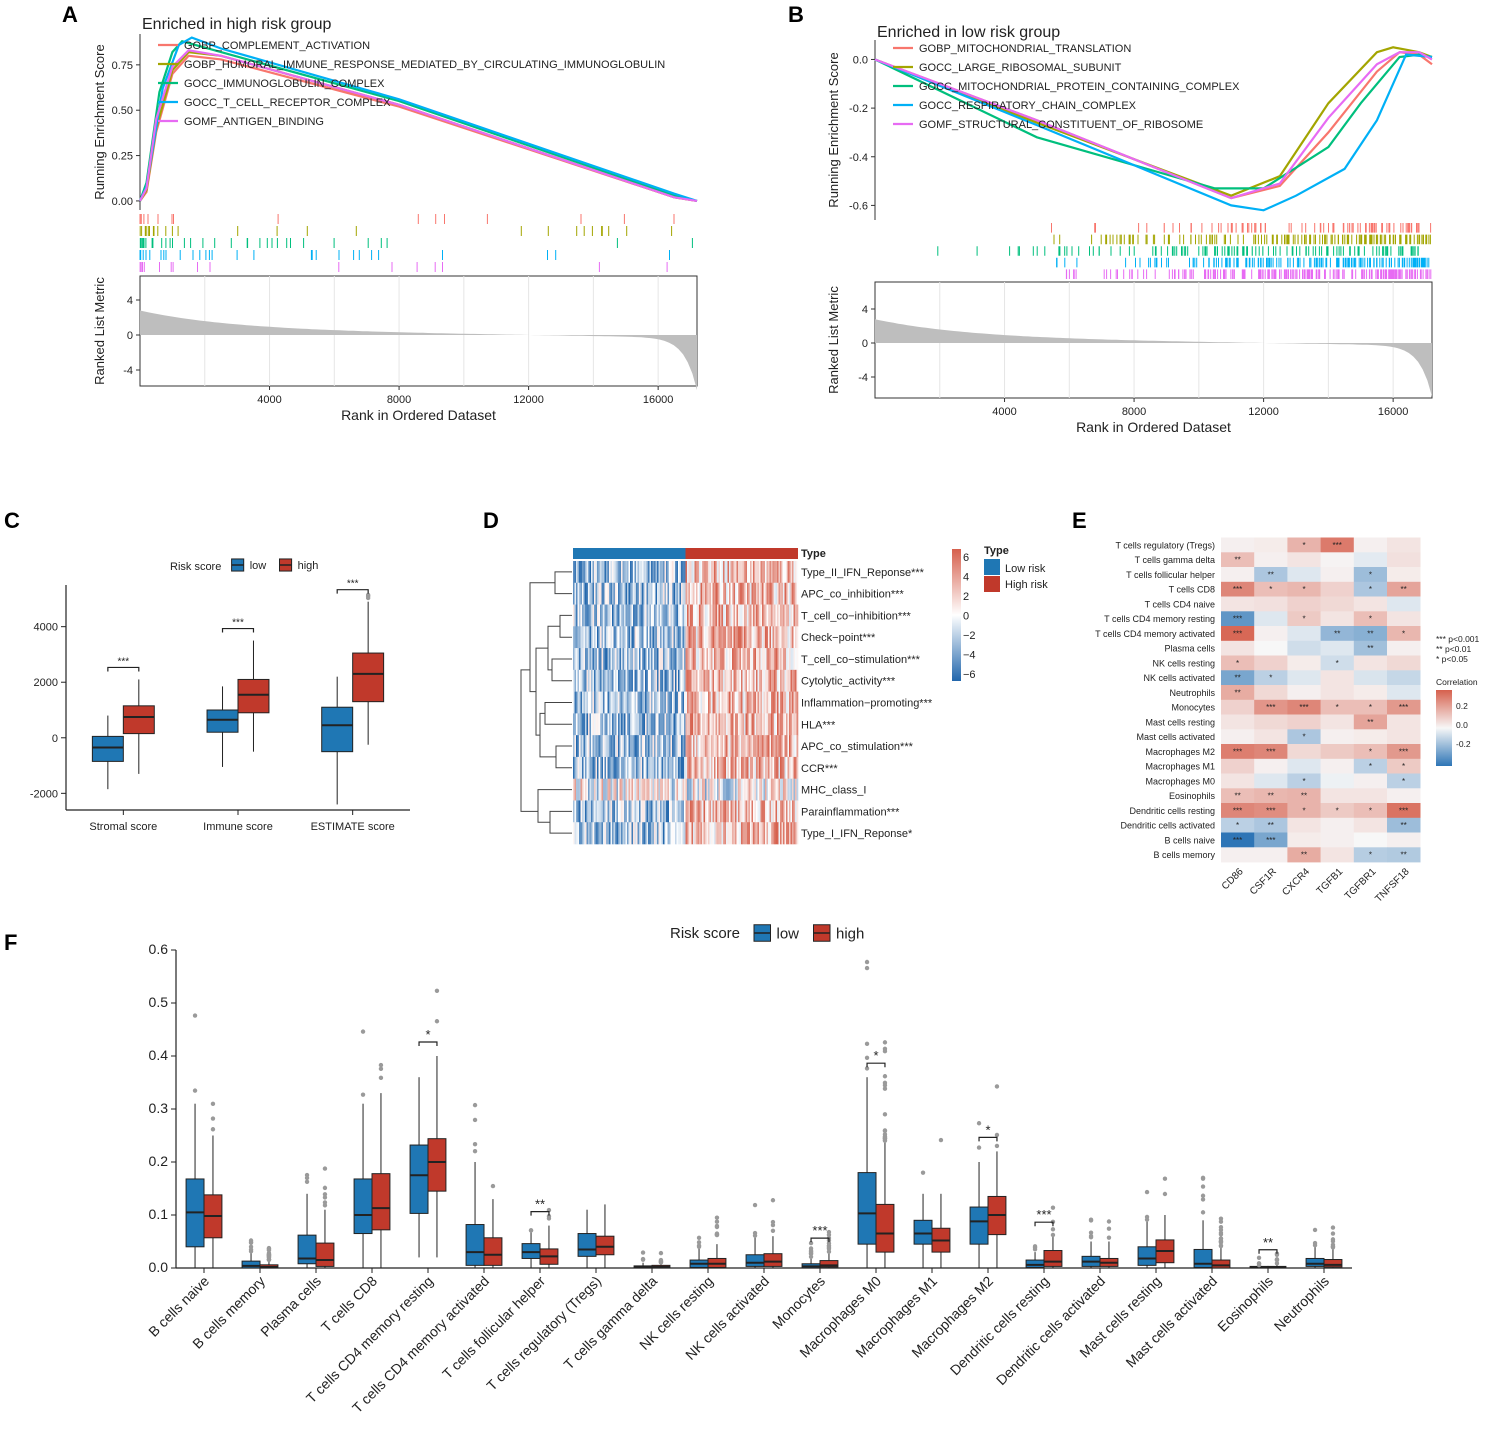  Describe the element at coordinates (238, 623) in the screenshot. I see `panel-c-sig-label-1: ***` at that location.